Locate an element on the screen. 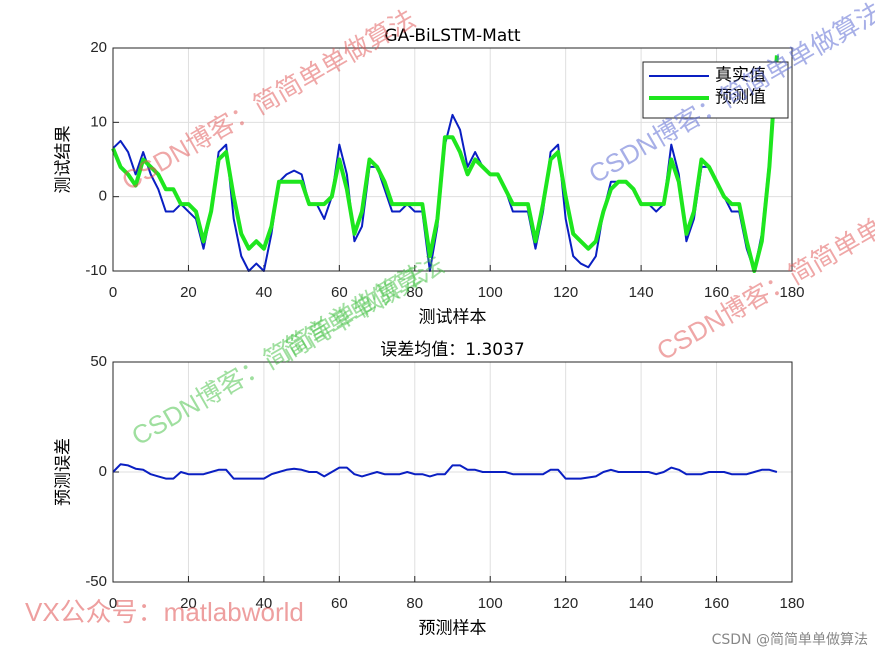 The width and height of the screenshot is (875, 656). x-axis-label: 预测样本 is located at coordinates (453, 629).